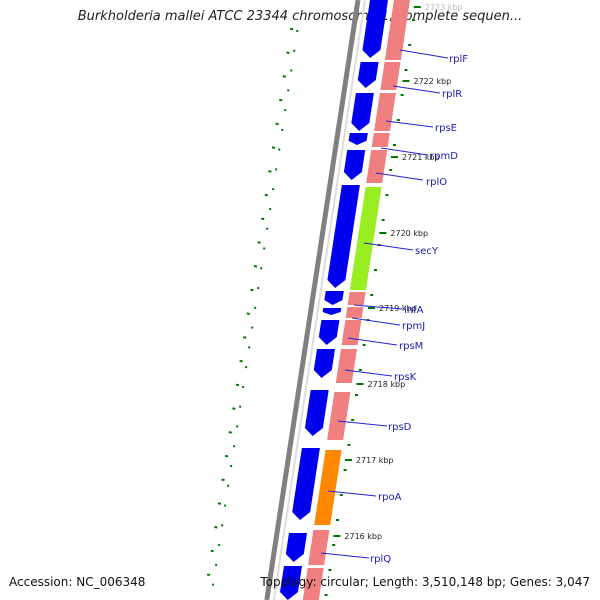  I want to click on gene-label-rplF: rplF, so click(458, 59).